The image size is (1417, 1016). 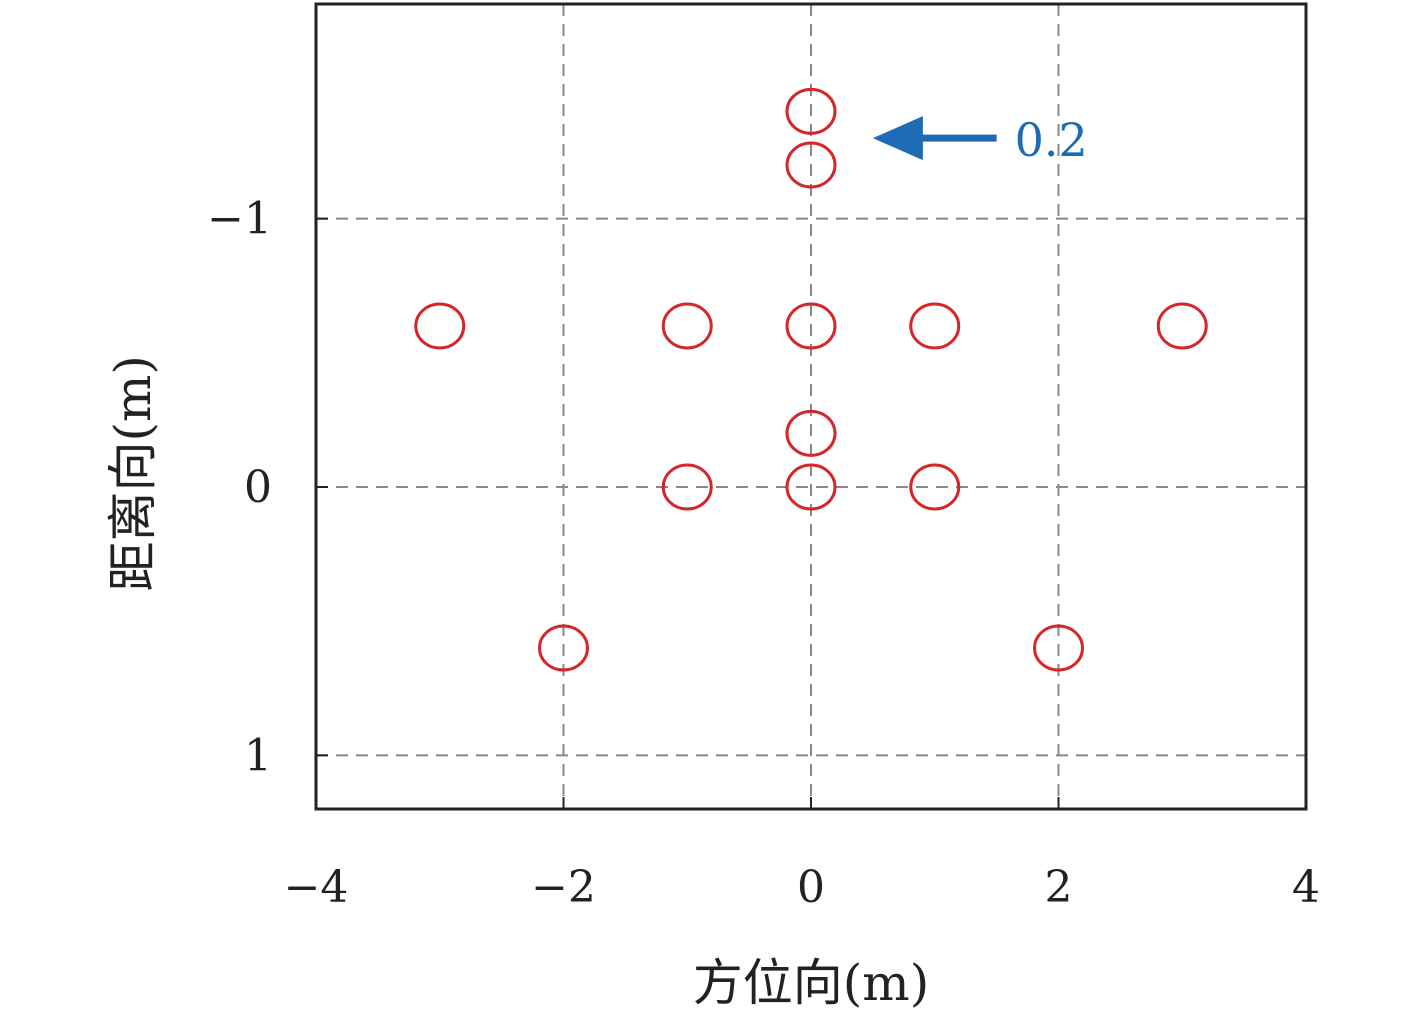 I want to click on x-tick-label: −2, so click(x=563, y=887).